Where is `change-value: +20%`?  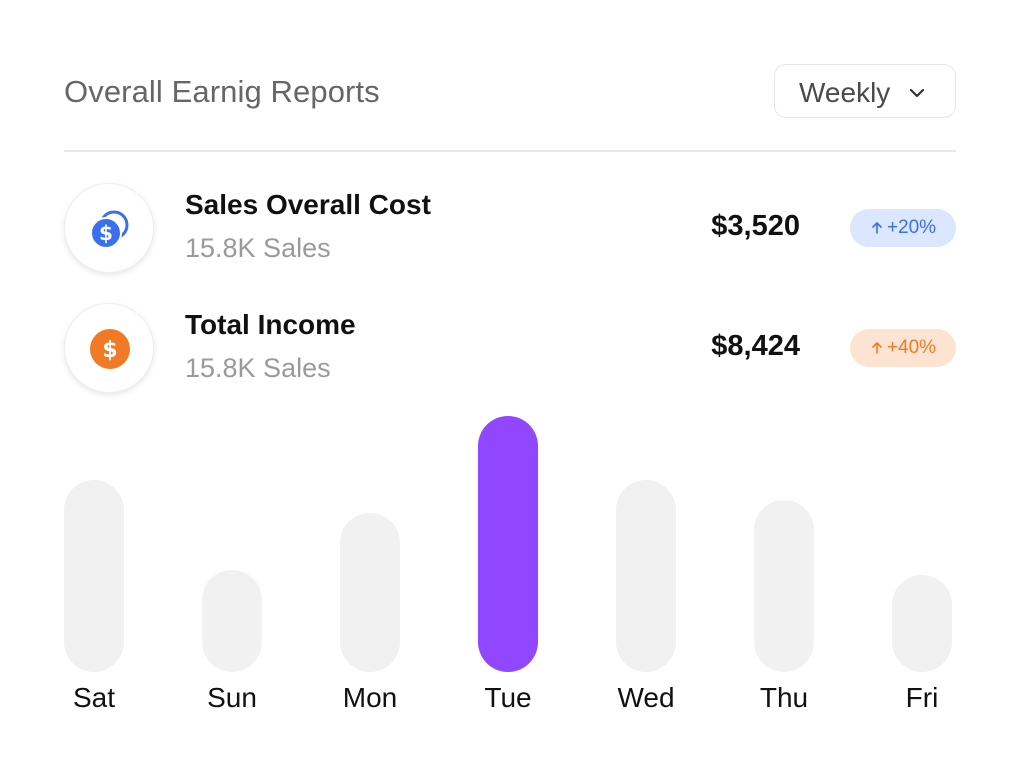
change-value: +20% is located at coordinates (911, 227).